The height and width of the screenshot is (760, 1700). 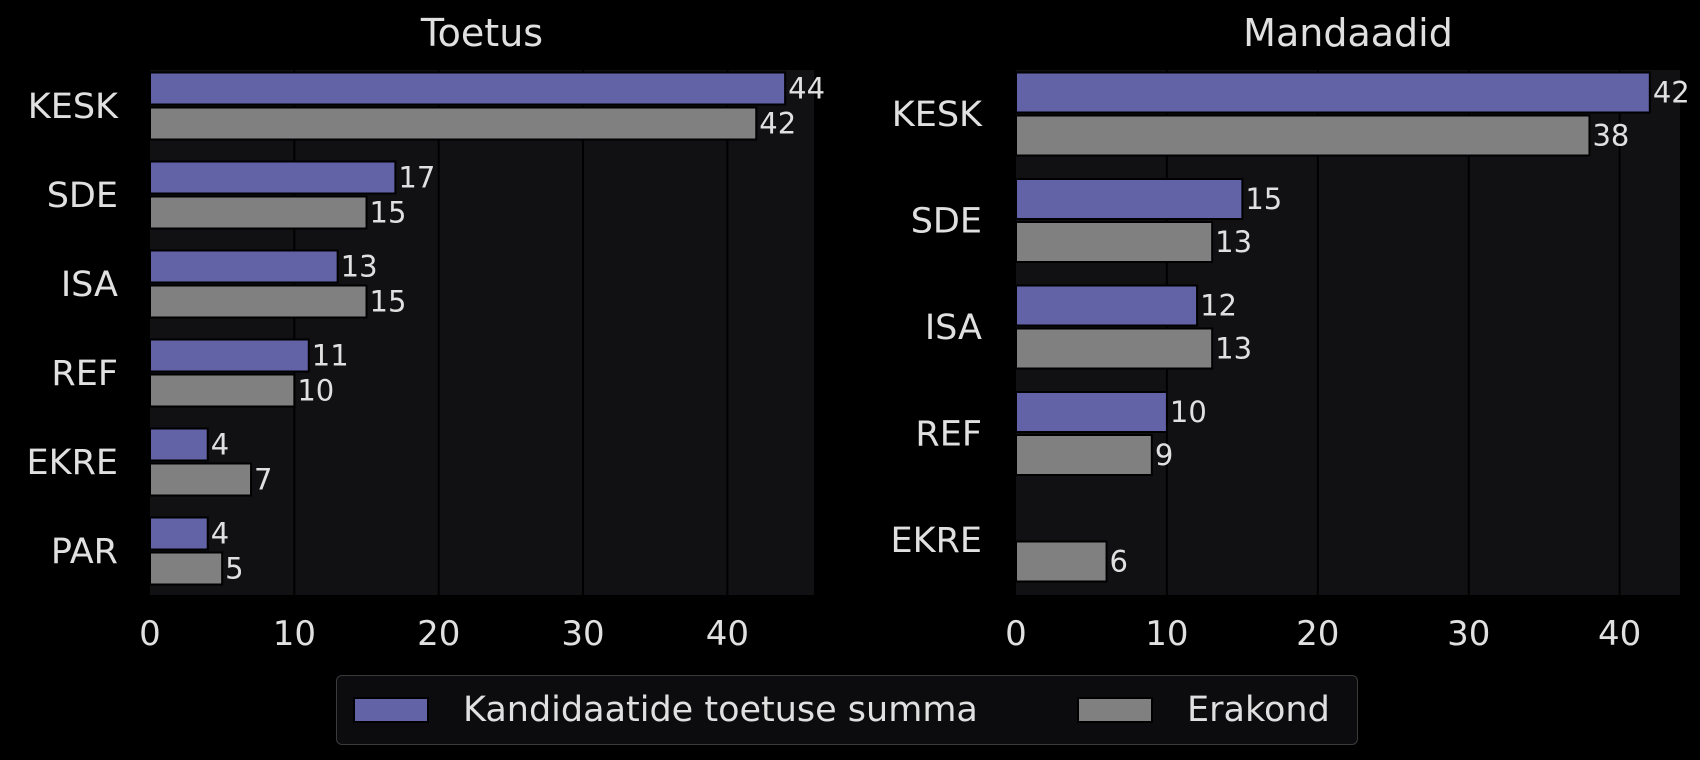 What do you see at coordinates (1317, 634) in the screenshot?
I see `x-tick-label-1-2: 20` at bounding box center [1317, 634].